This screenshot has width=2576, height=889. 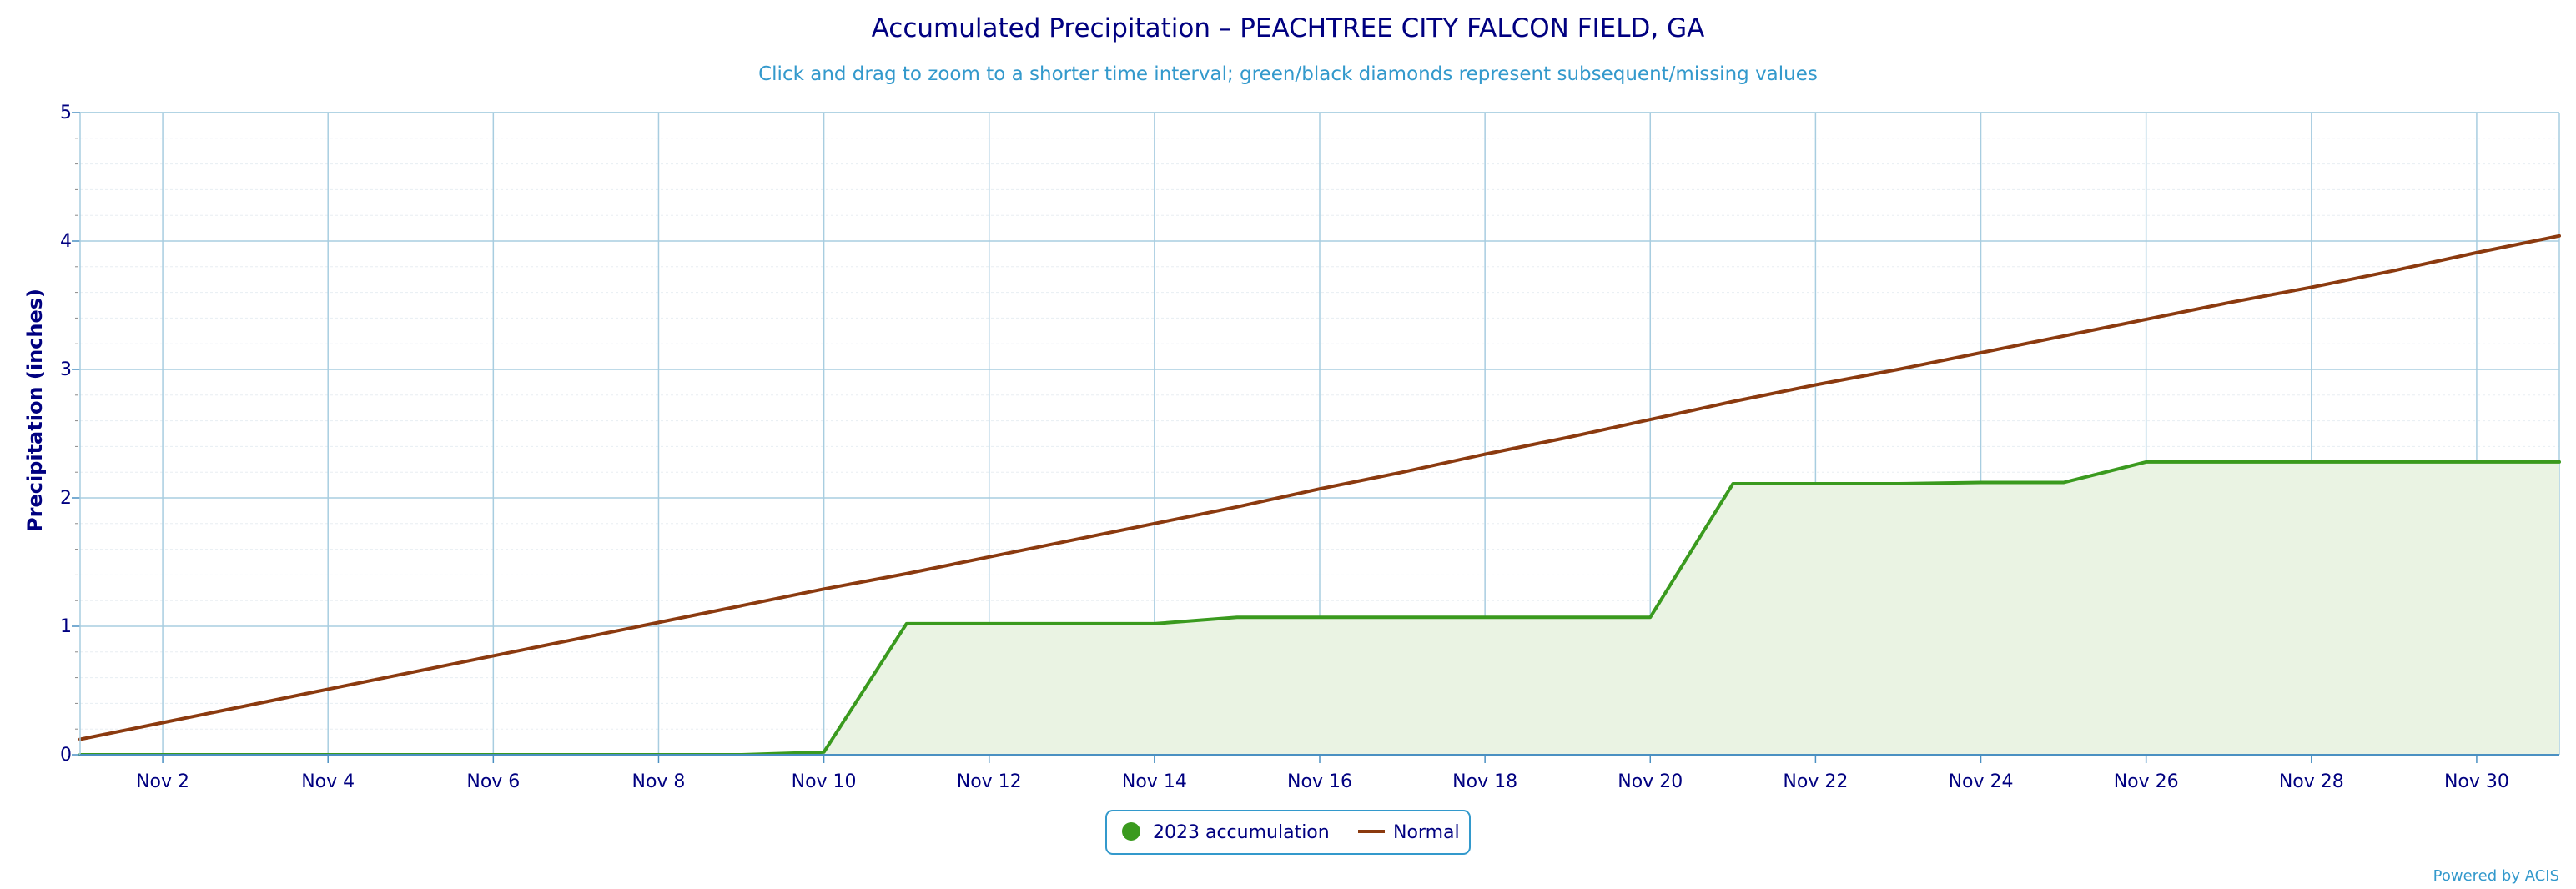 I want to click on x-tick-label: Nov 2, so click(x=162, y=781).